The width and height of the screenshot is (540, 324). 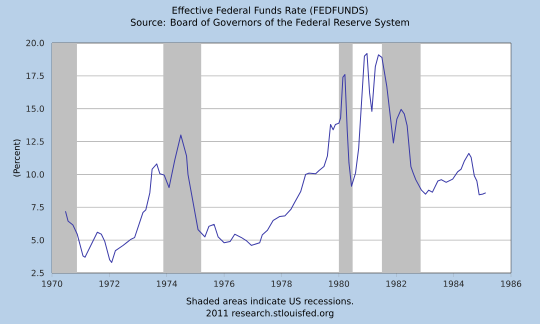 What do you see at coordinates (270, 314) in the screenshot?
I see `text: 2011 research.stlouisfed.org` at bounding box center [270, 314].